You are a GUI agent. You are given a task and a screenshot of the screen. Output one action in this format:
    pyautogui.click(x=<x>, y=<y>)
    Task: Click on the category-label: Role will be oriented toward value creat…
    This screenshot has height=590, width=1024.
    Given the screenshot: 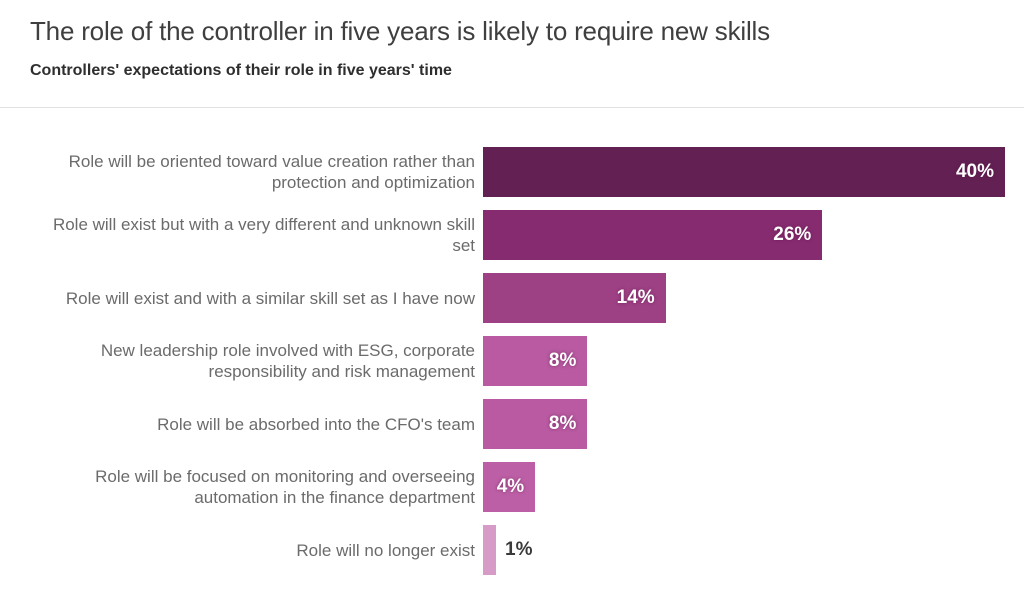 What is the action you would take?
    pyautogui.click(x=271, y=172)
    